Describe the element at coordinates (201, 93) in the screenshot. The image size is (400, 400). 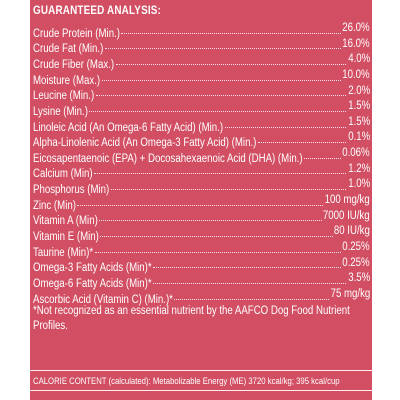
I see `nutrient-row: Leucine (Min.) 2.0%` at that location.